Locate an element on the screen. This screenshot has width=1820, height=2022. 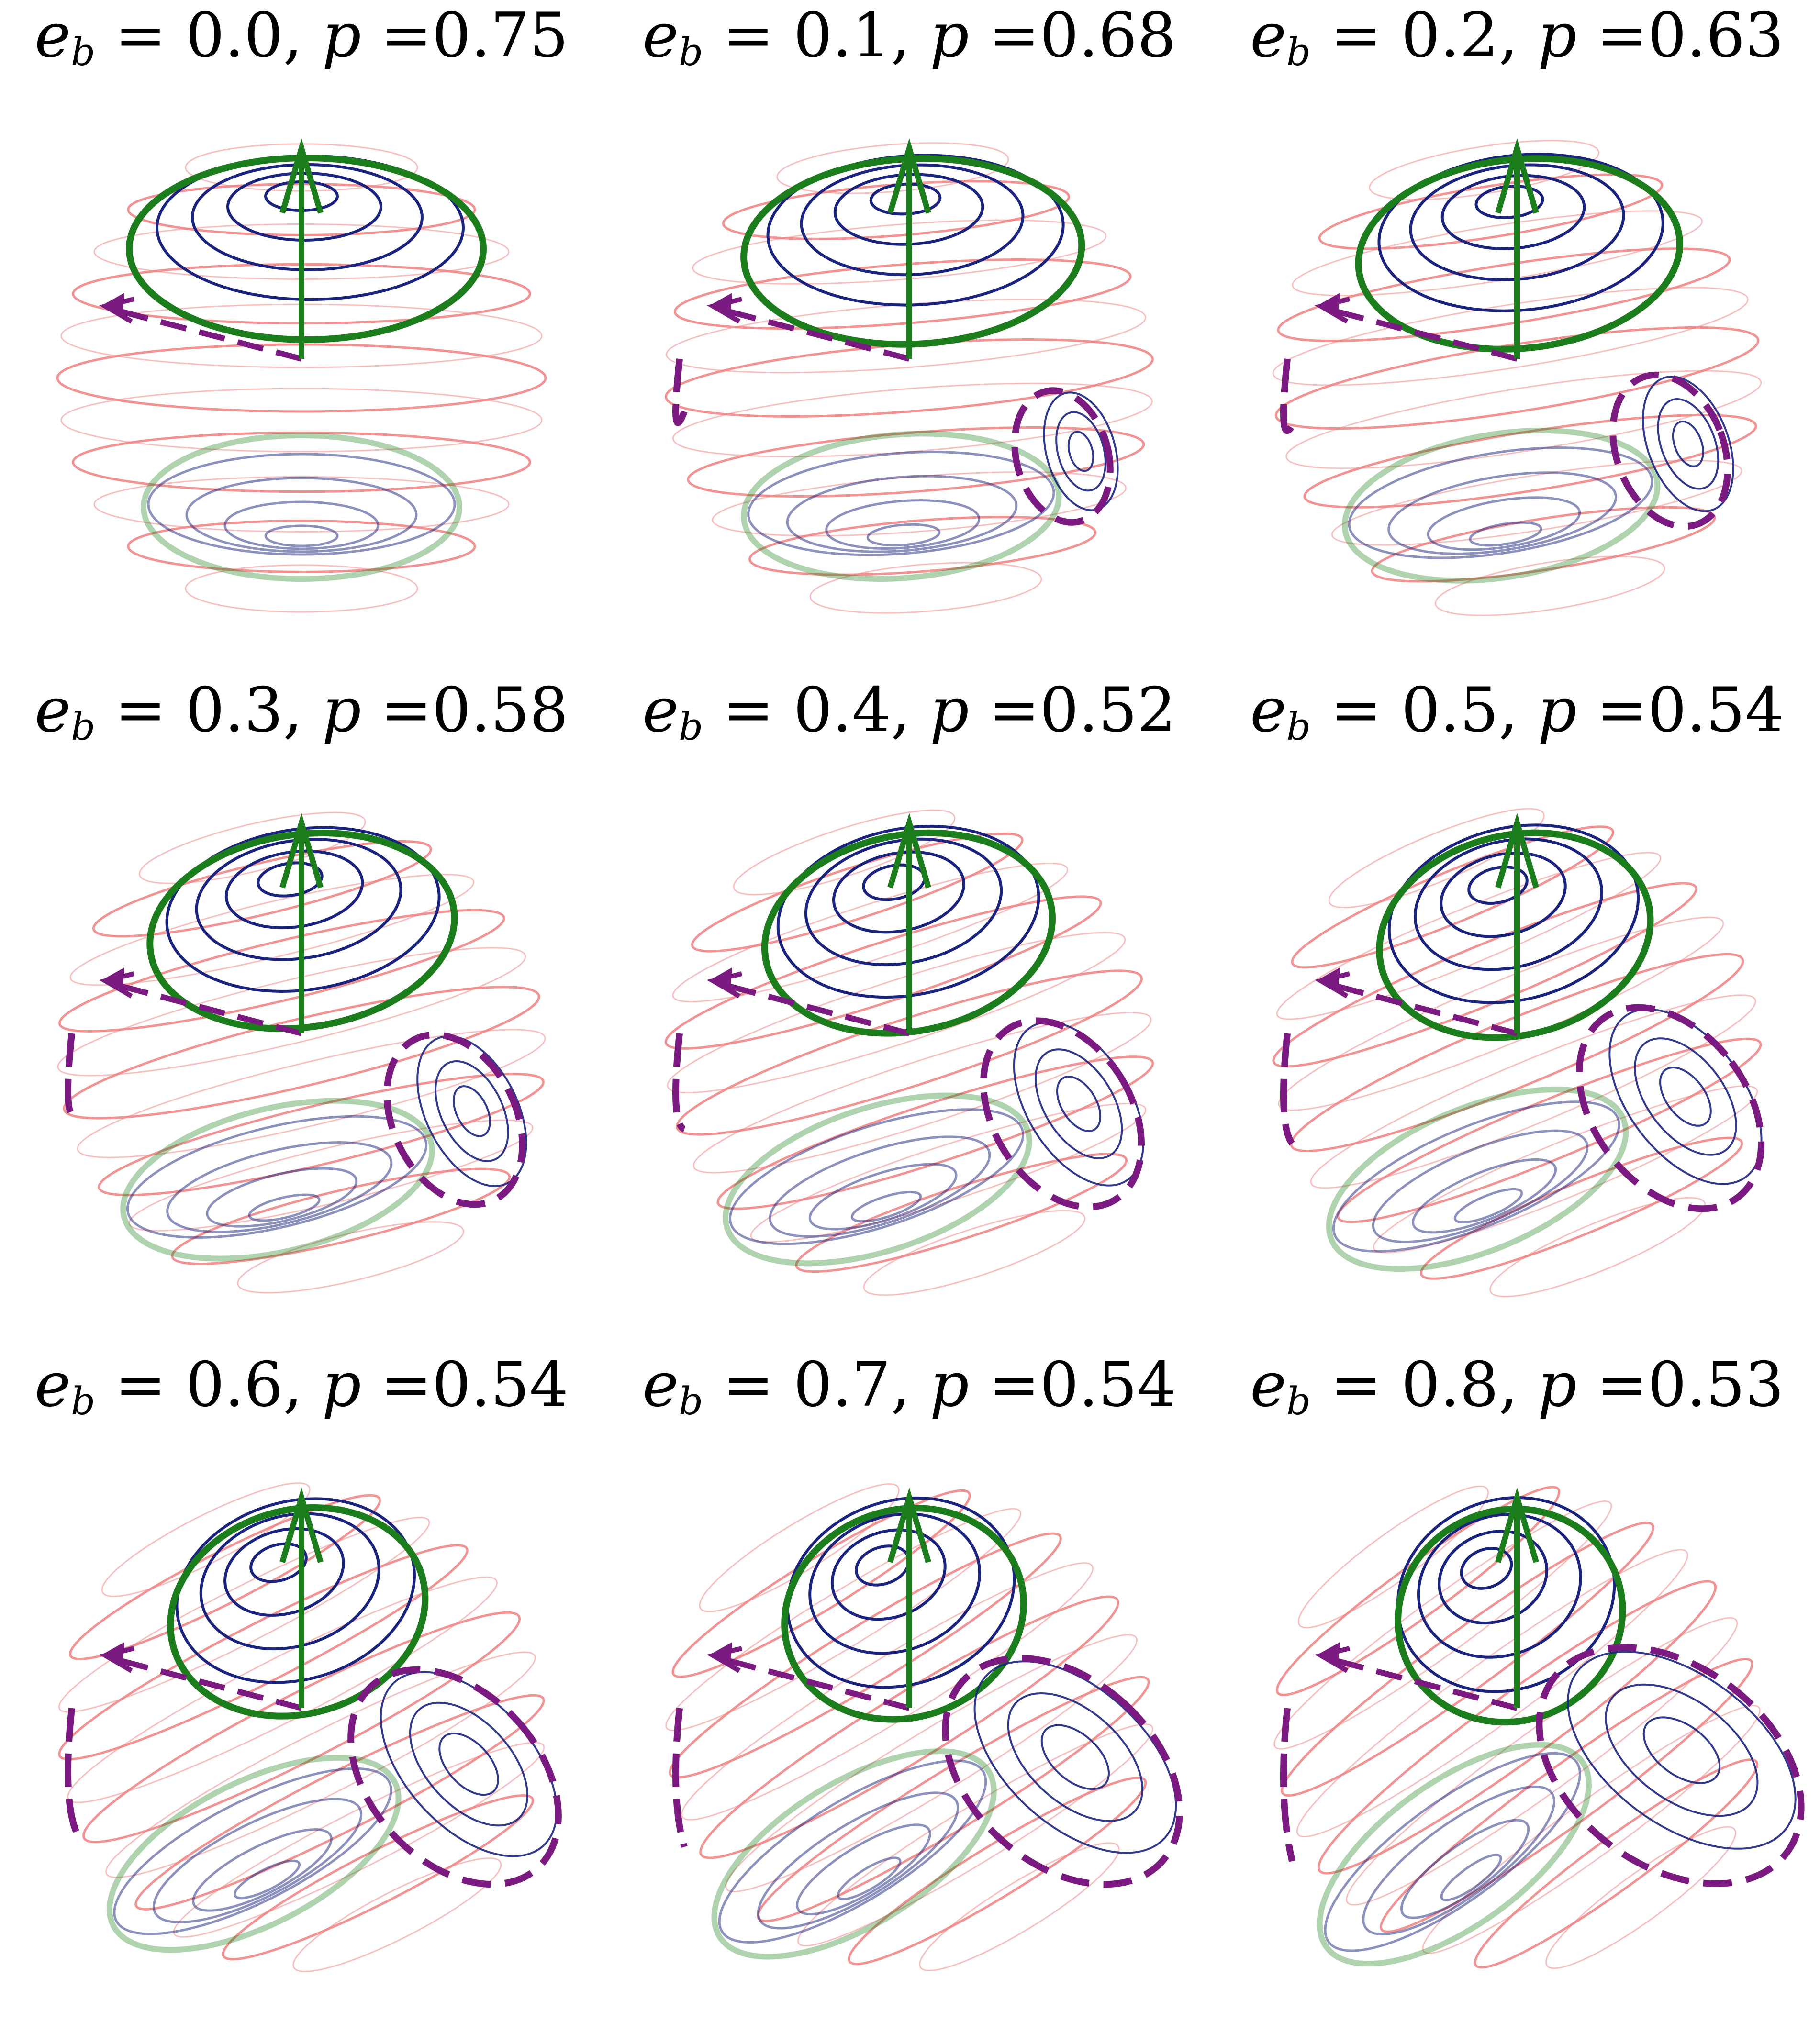
title-eb-value: 0.6 is located at coordinates (234, 1385).